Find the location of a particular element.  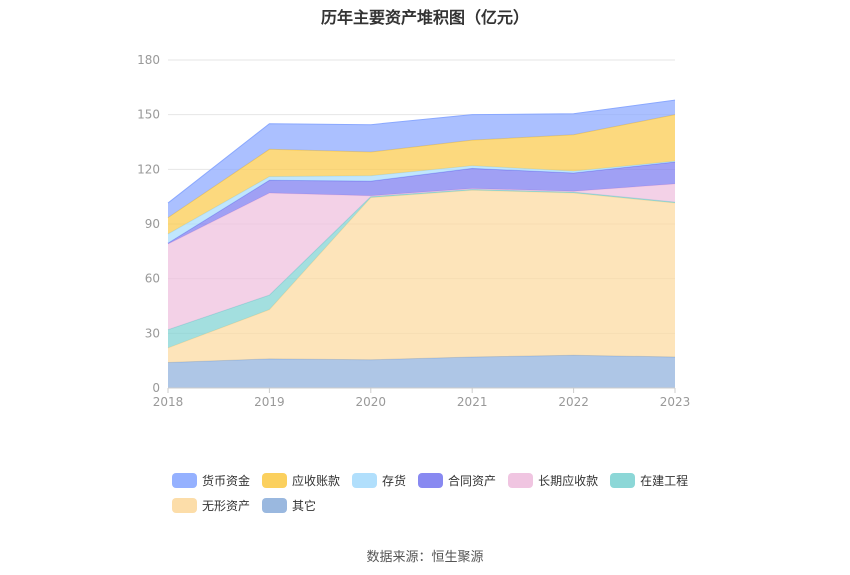

area-series-edge is located at coordinates (421, 151).